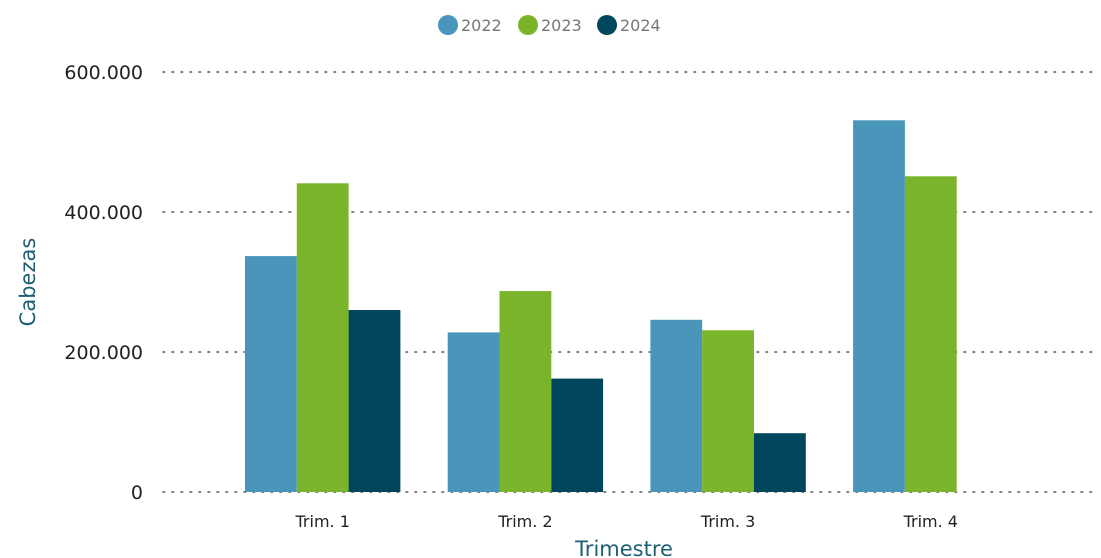  I want to click on x-tick-label: Trim. 2, so click(524, 521).